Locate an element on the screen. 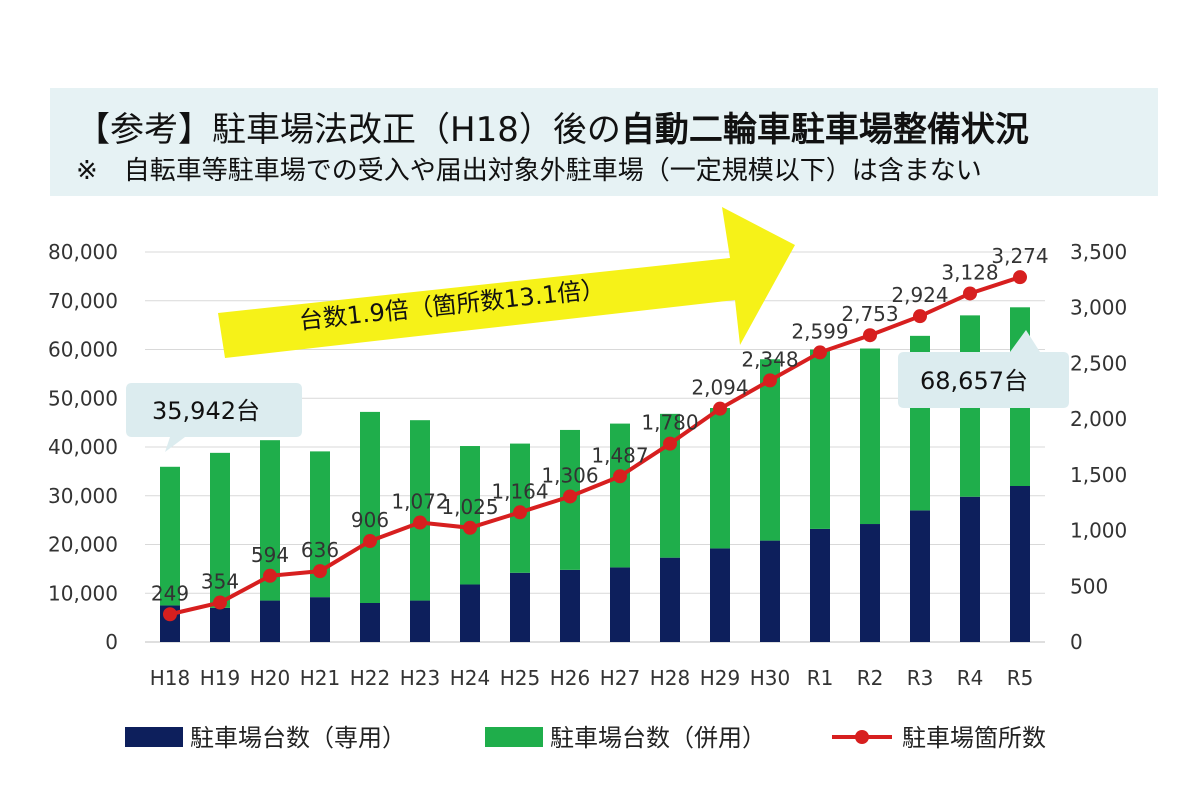 The width and height of the screenshot is (1200, 799). callout-end: 68,657台 is located at coordinates (983, 369).